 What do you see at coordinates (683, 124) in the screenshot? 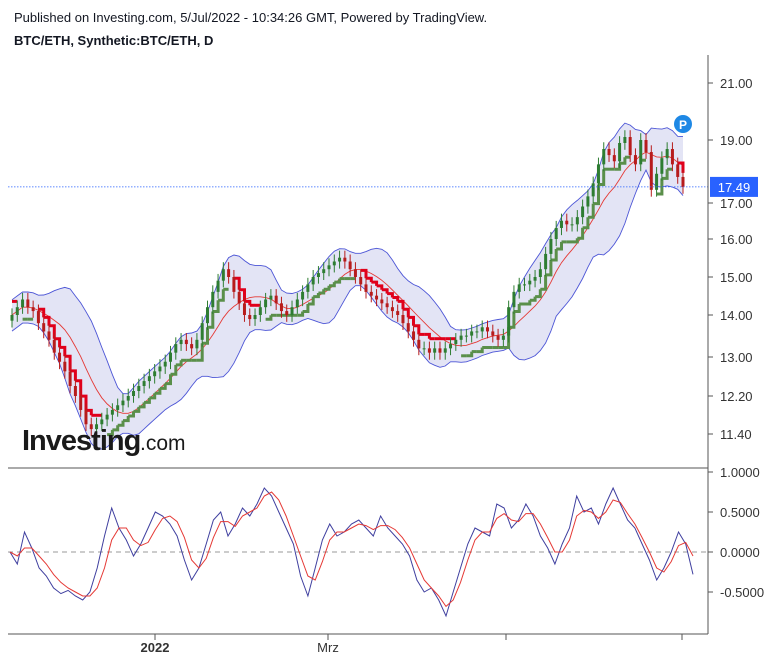
I see `pivot-marker` at bounding box center [683, 124].